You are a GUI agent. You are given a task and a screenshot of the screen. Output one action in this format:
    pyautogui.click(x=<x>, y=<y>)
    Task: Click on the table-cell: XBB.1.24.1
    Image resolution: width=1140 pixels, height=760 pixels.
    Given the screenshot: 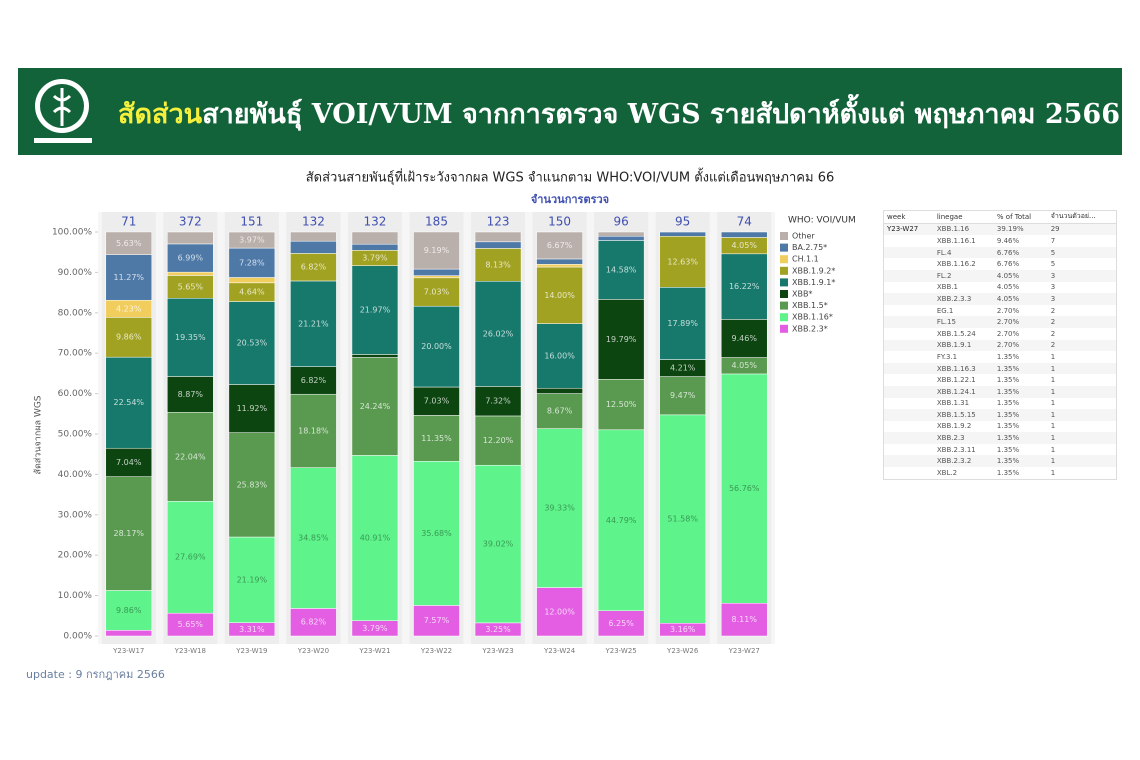 What is the action you would take?
    pyautogui.click(x=963, y=391)
    